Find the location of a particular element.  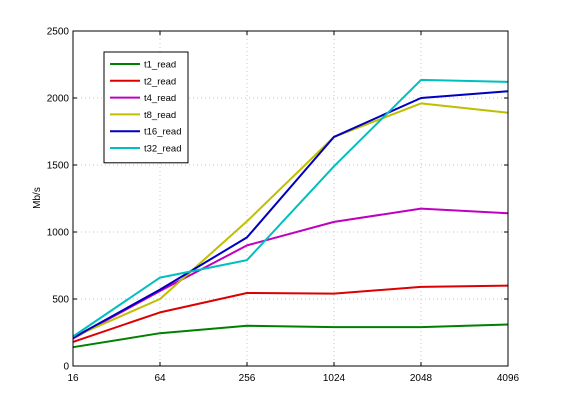

x-tick-label: 16 is located at coordinates (73, 378).